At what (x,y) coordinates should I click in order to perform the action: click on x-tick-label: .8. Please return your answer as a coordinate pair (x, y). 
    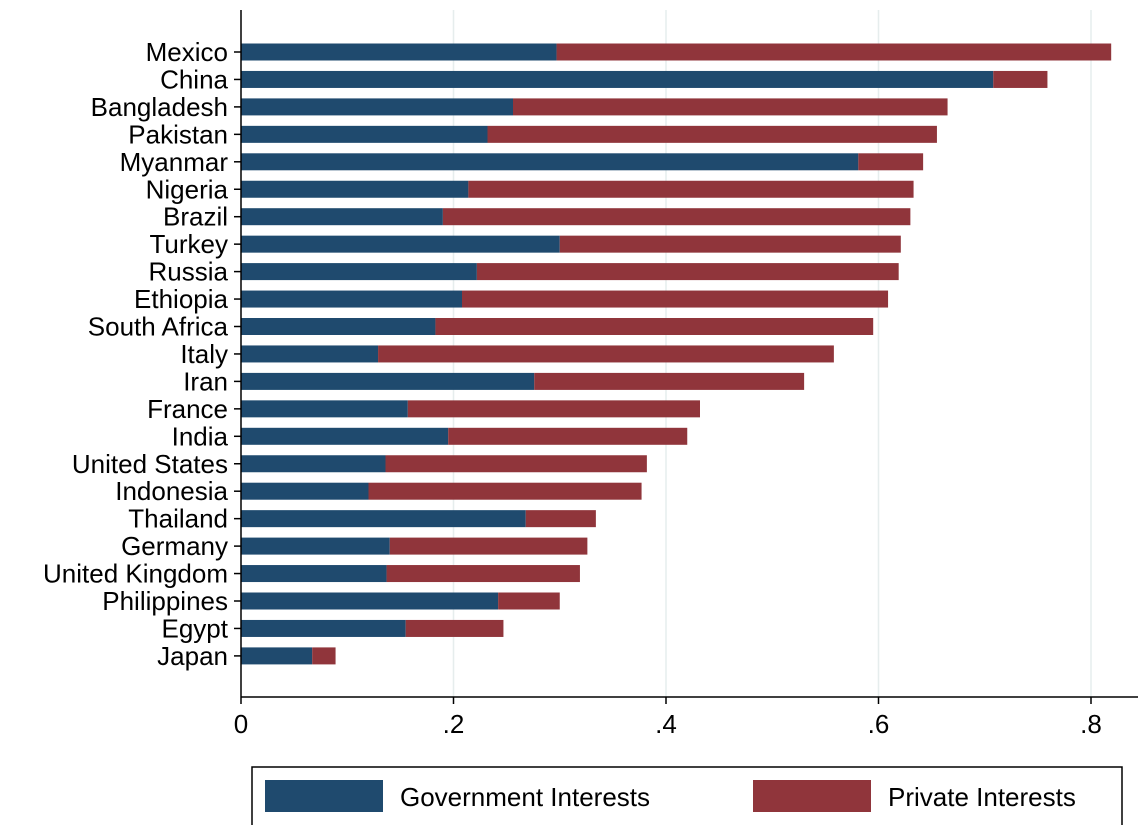
    Looking at the image, I should click on (1091, 724).